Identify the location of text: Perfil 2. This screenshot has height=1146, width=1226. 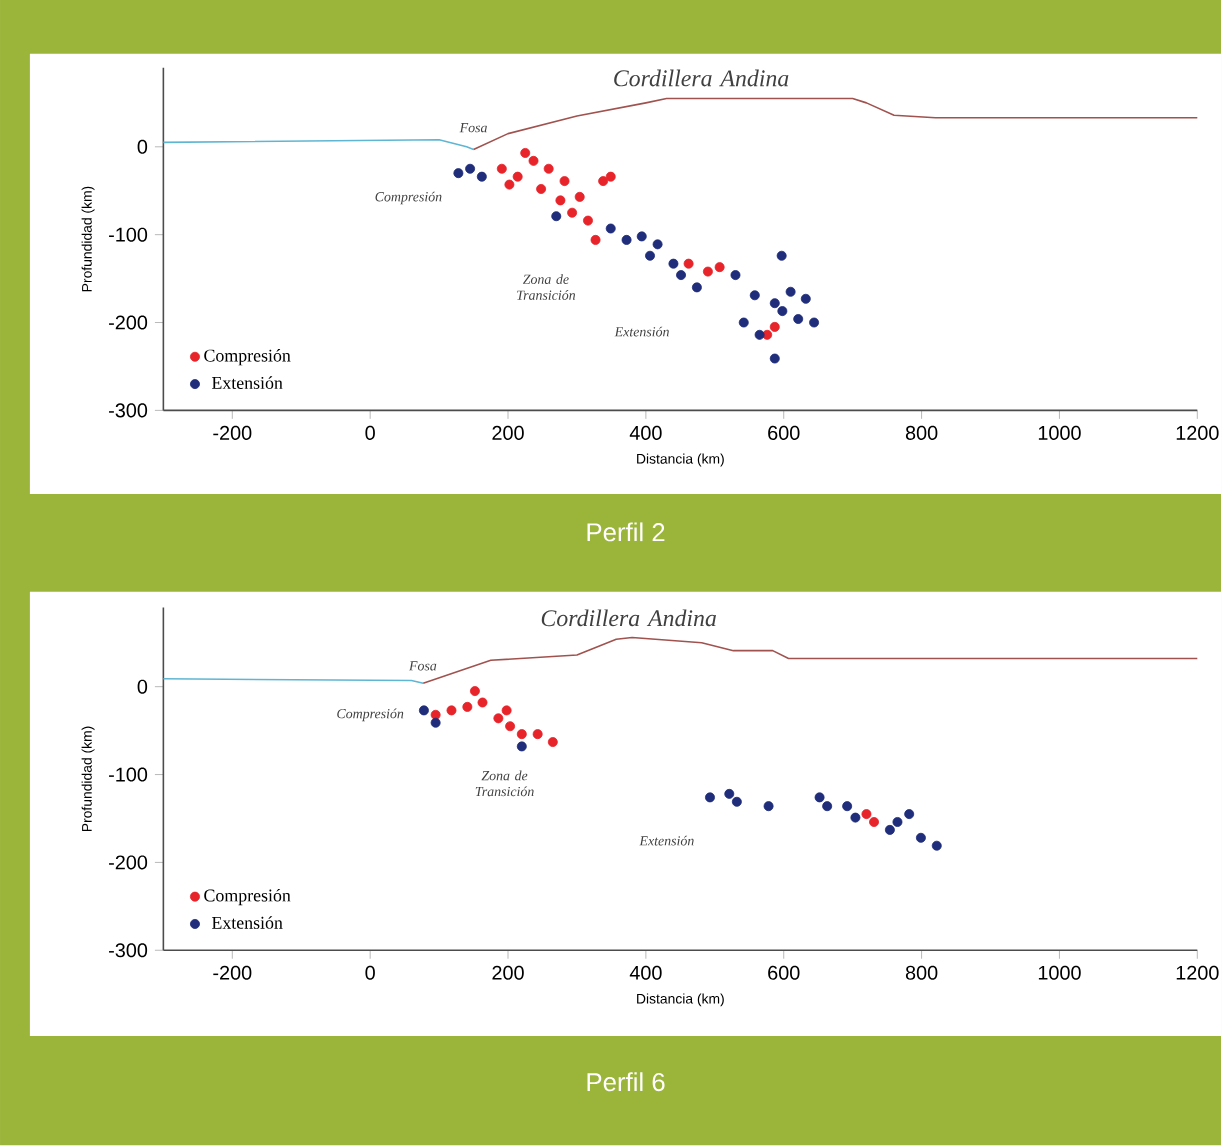
(626, 532).